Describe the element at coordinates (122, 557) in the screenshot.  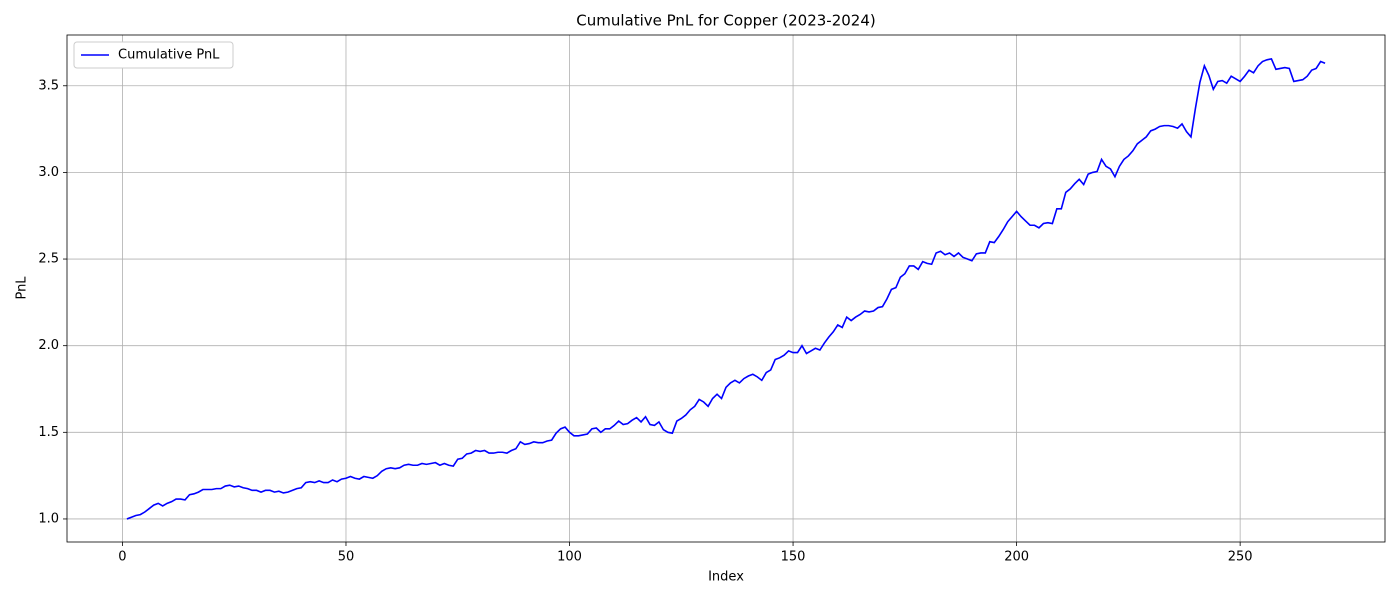
I see `x-tick-label: 0` at that location.